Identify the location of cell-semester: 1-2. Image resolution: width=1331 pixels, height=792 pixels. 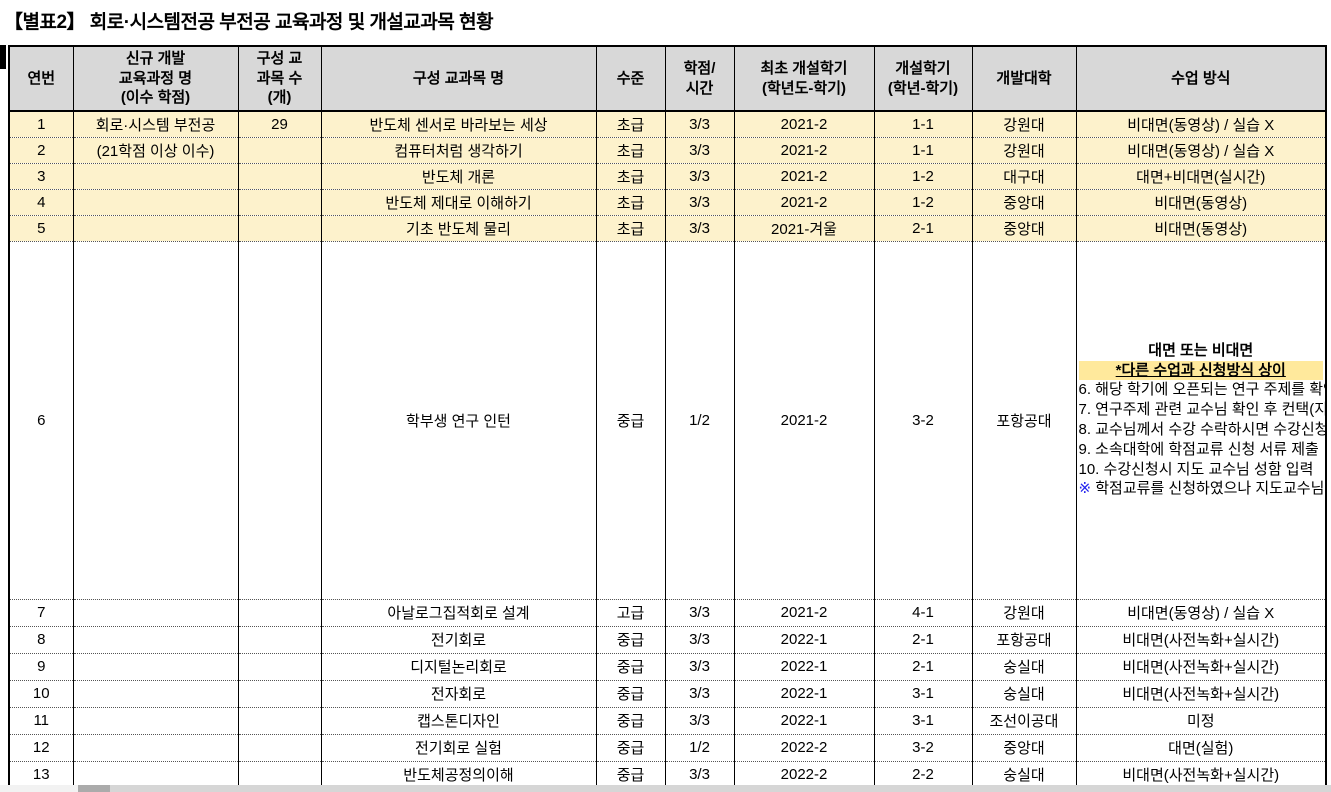
(923, 176).